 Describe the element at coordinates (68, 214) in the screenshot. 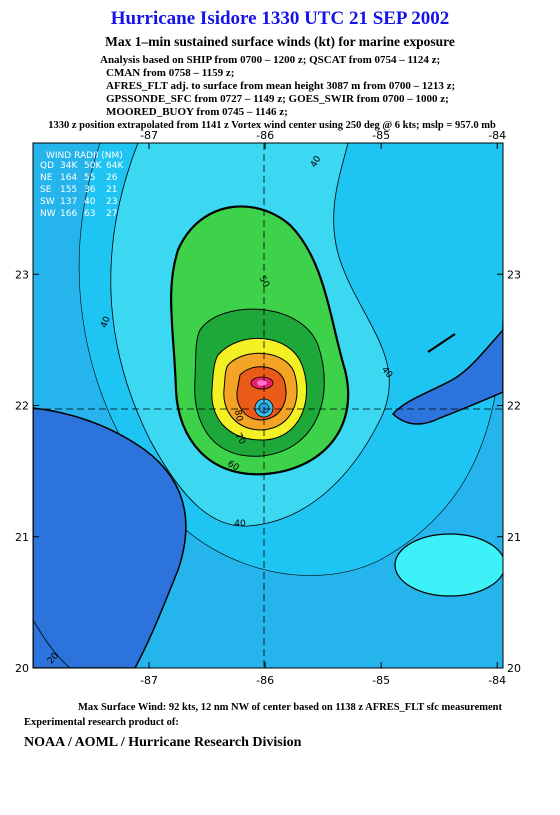

I see `table-cell: 166` at that location.